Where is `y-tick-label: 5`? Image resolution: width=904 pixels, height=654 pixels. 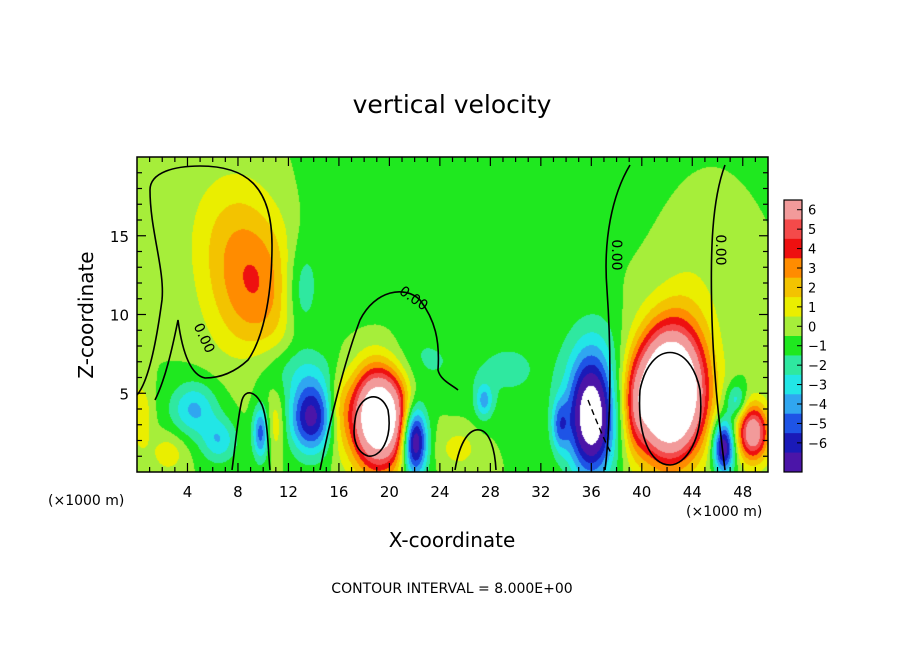 y-tick-label: 5 is located at coordinates (124, 394).